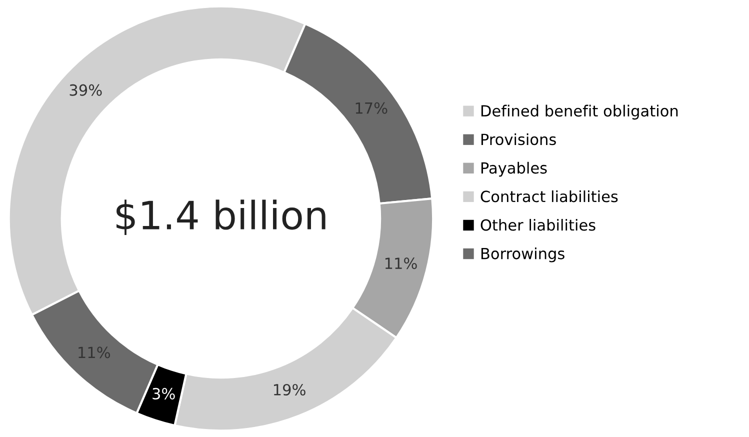 The width and height of the screenshot is (749, 437). I want to click on data-label: 19%, so click(290, 390).